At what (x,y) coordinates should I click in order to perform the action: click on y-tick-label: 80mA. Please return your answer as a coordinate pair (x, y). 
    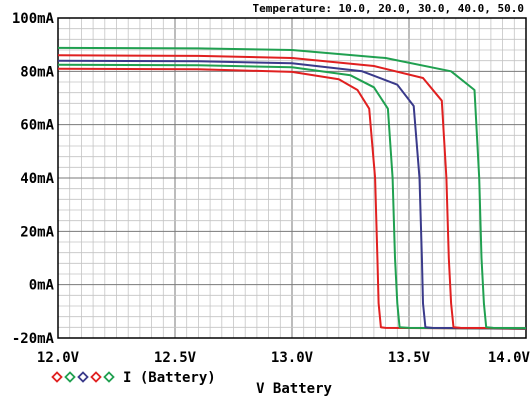
    Looking at the image, I should click on (37, 72).